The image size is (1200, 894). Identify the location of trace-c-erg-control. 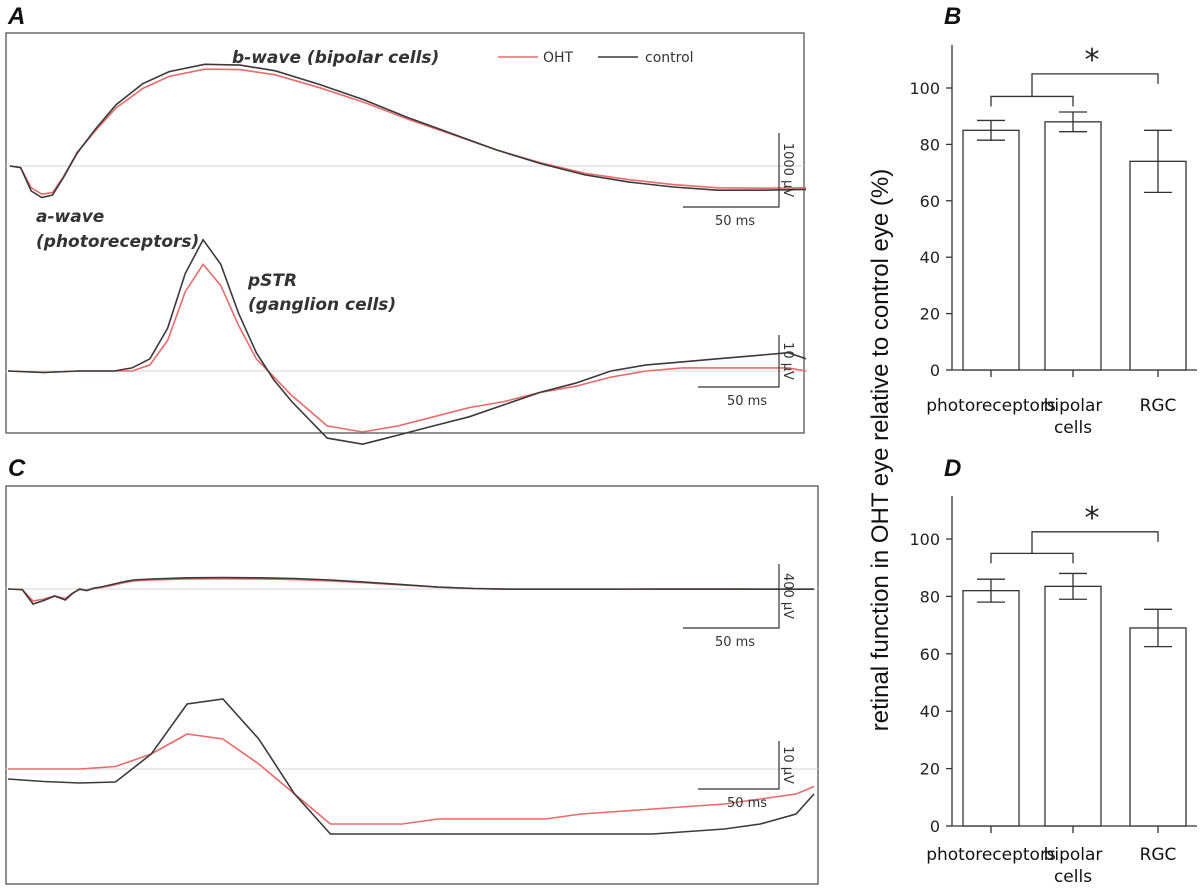
(411, 590).